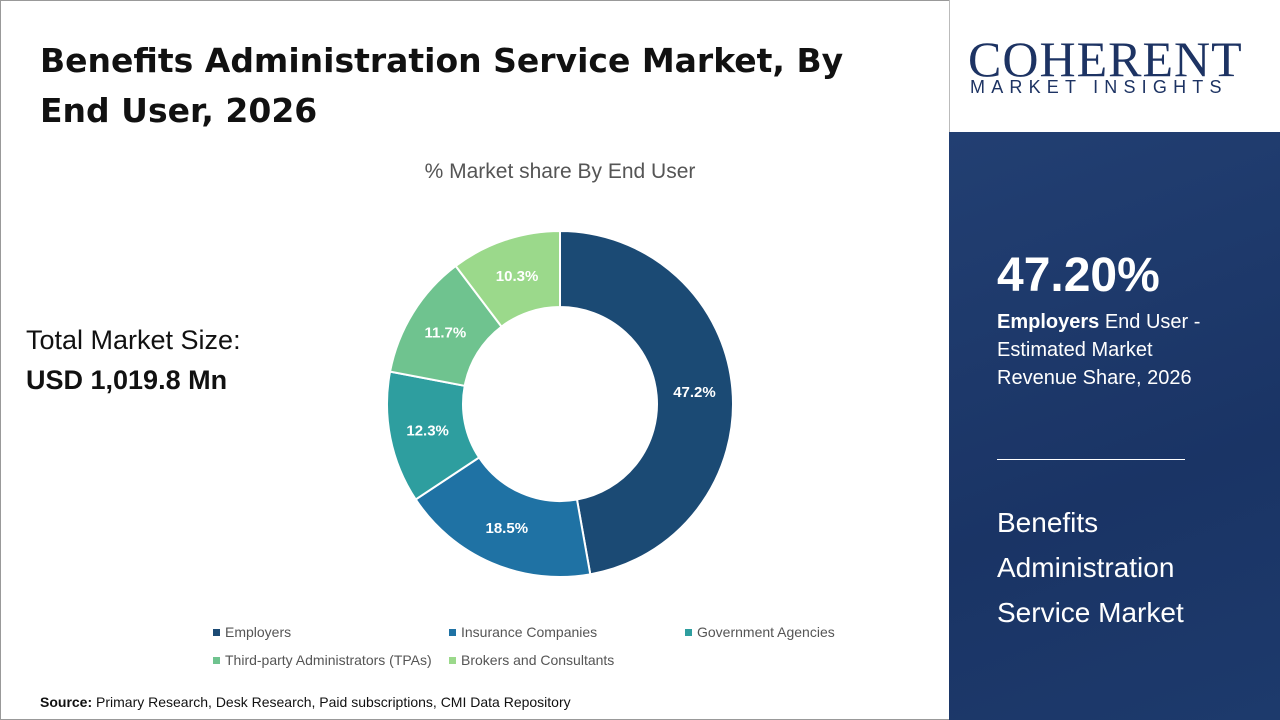 The width and height of the screenshot is (1280, 720). Describe the element at coordinates (560, 171) in the screenshot. I see `chart-title: % Market share By End User` at that location.